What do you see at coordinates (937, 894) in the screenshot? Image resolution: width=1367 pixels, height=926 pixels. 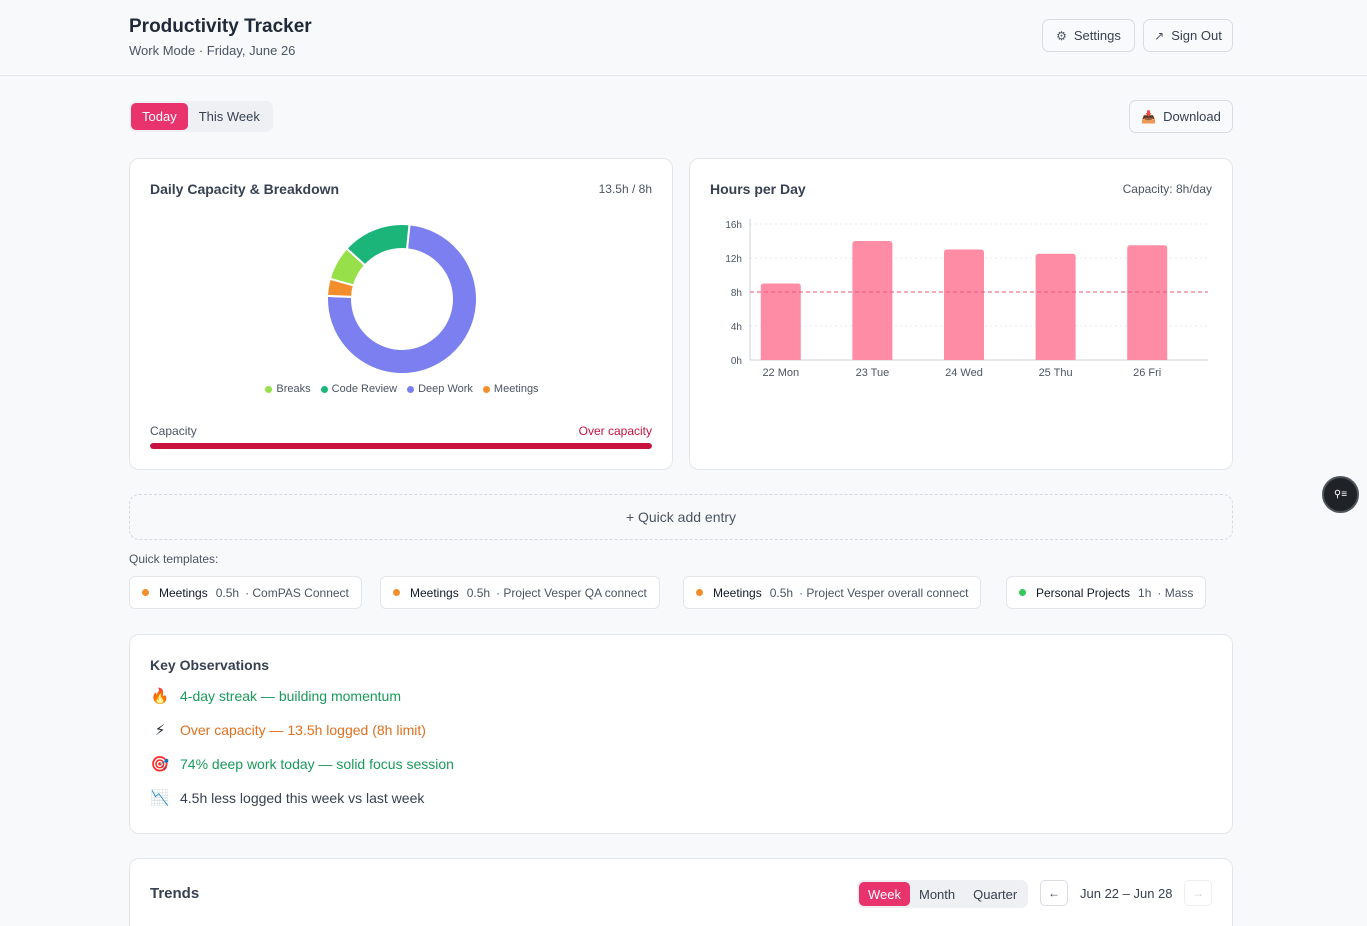 I see `range-month: Month` at bounding box center [937, 894].